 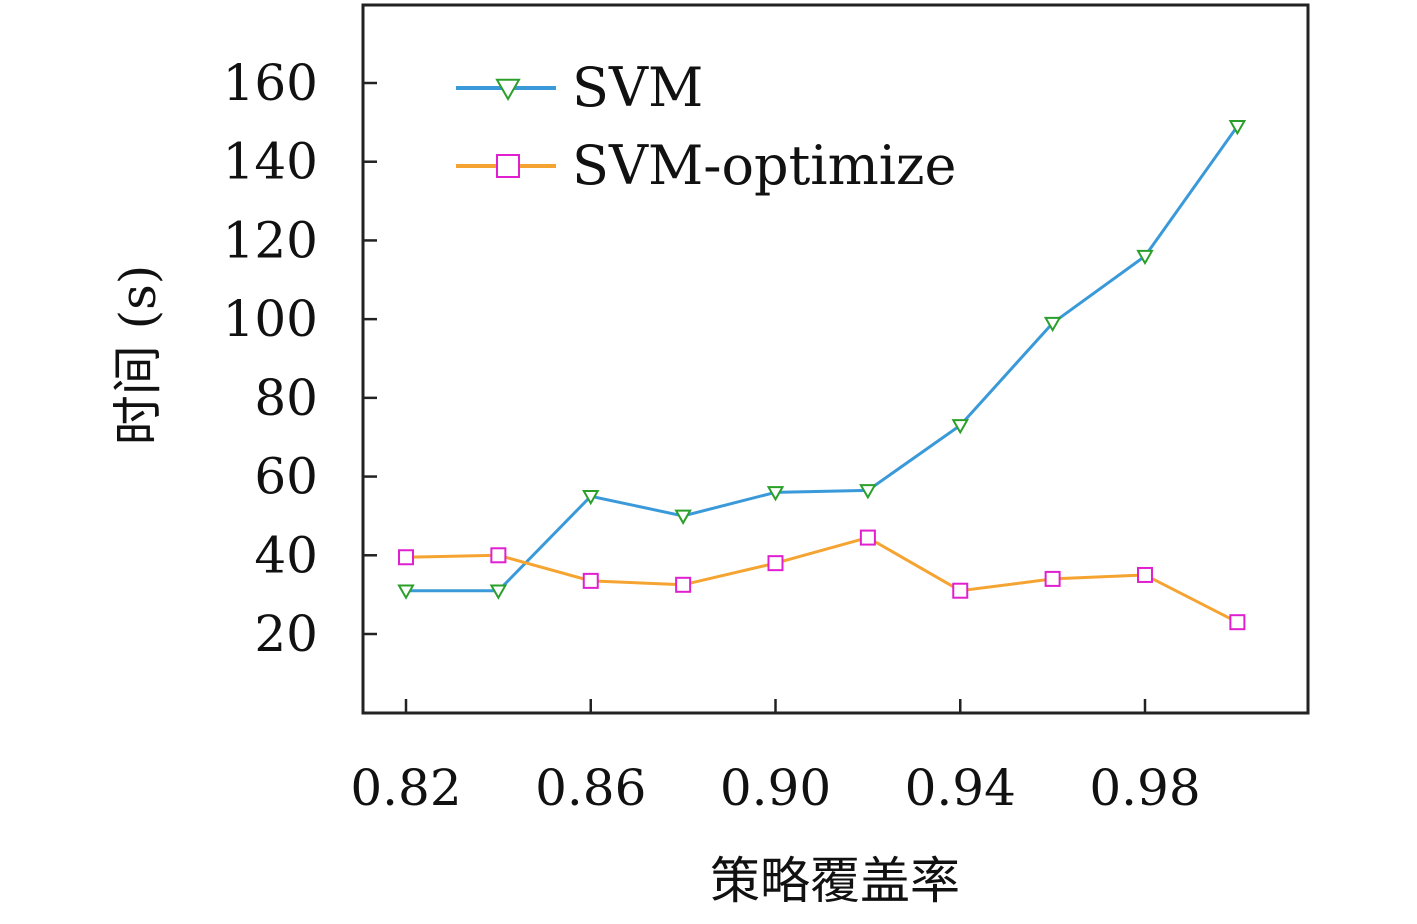 I want to click on x-tick-label: 0.82, so click(x=405, y=788).